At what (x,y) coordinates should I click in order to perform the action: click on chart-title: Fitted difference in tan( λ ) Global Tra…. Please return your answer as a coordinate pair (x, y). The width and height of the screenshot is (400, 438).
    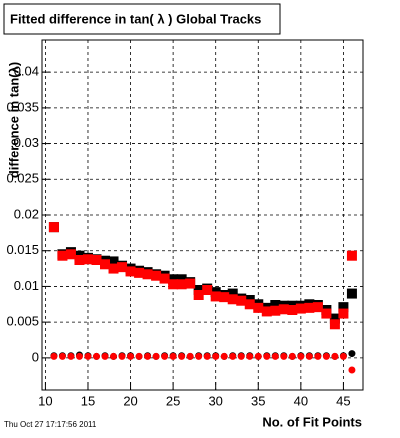
    Looking at the image, I should click on (135, 18).